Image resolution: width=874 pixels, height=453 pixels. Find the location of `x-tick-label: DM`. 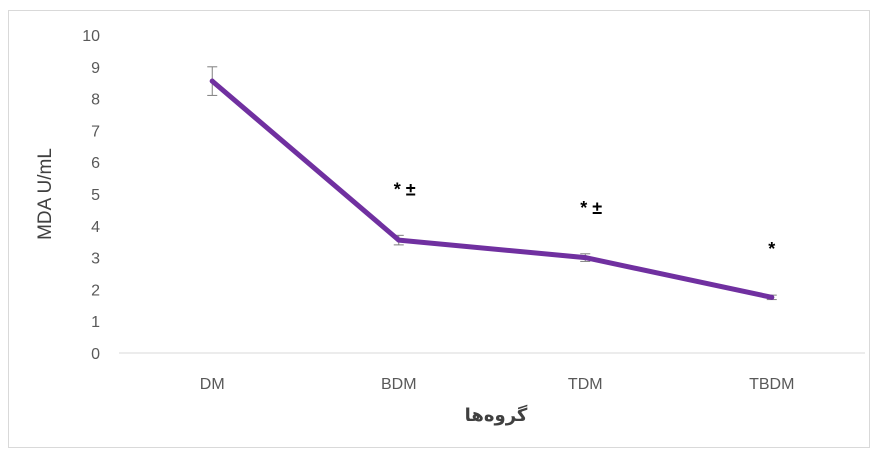

x-tick-label: DM is located at coordinates (212, 384).